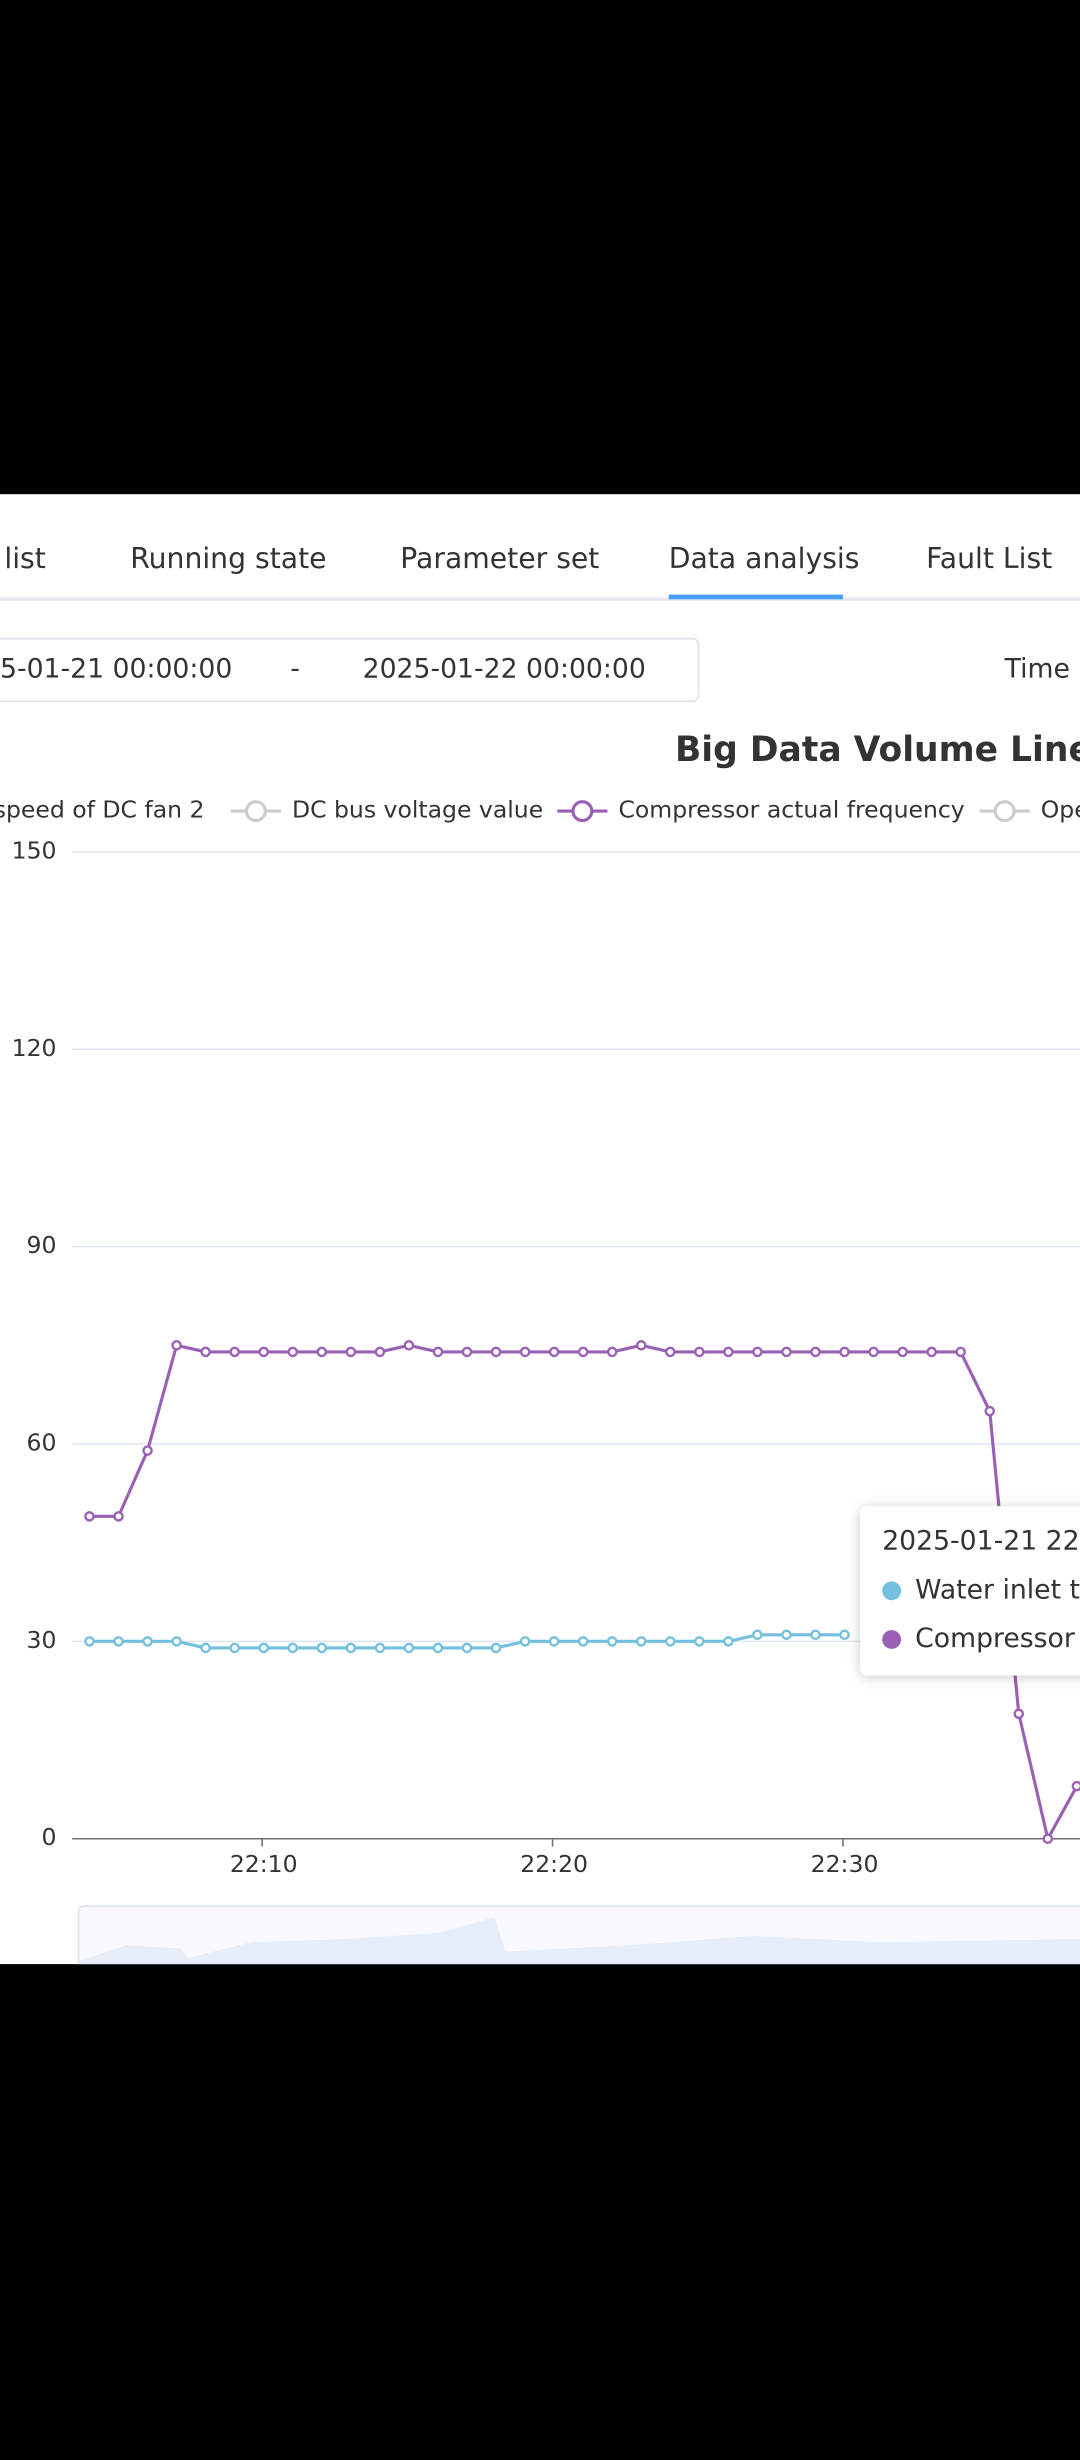  Describe the element at coordinates (49, 1837) in the screenshot. I see `y-tick-label: 0` at that location.